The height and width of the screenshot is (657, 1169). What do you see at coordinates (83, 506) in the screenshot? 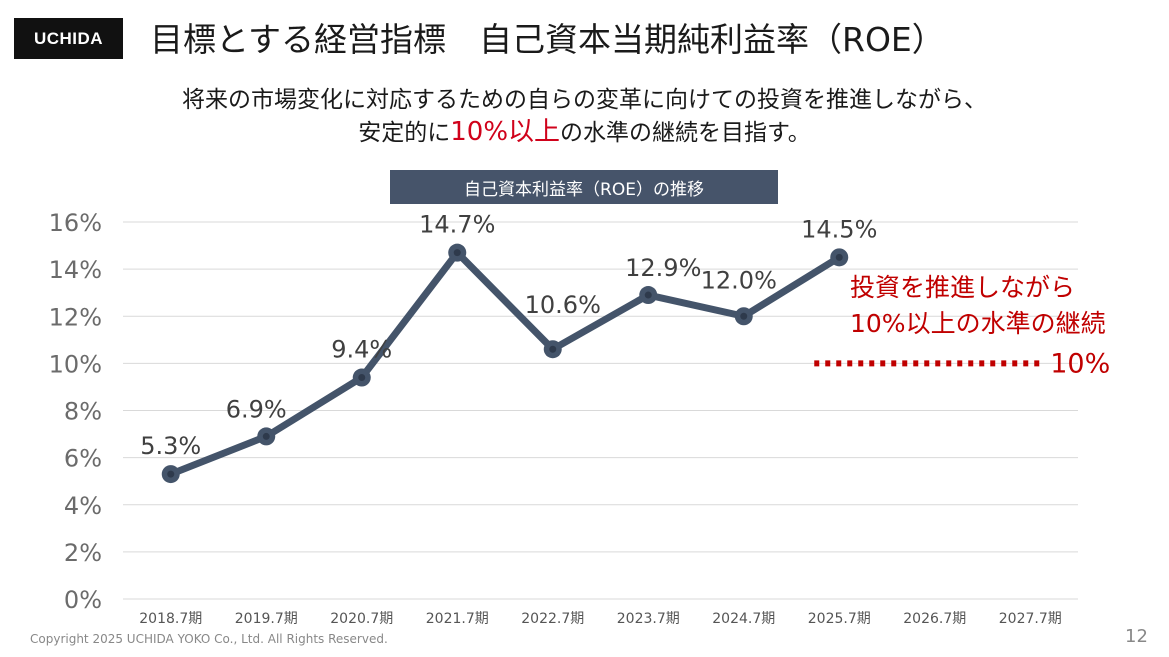
I see `y-tick-label: 4%` at bounding box center [83, 506].